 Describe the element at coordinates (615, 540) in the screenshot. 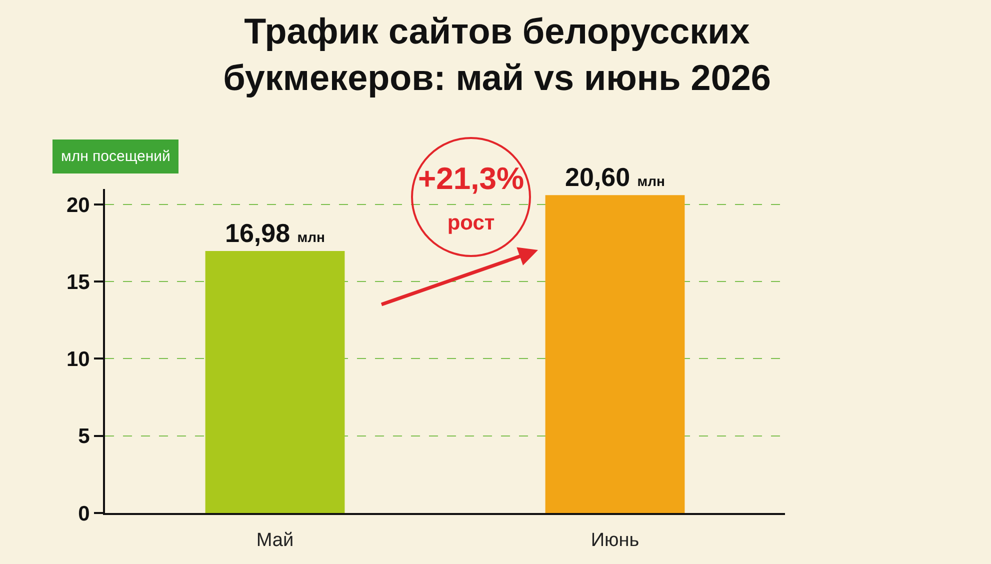

I see `x-tick-label: Июнь` at that location.